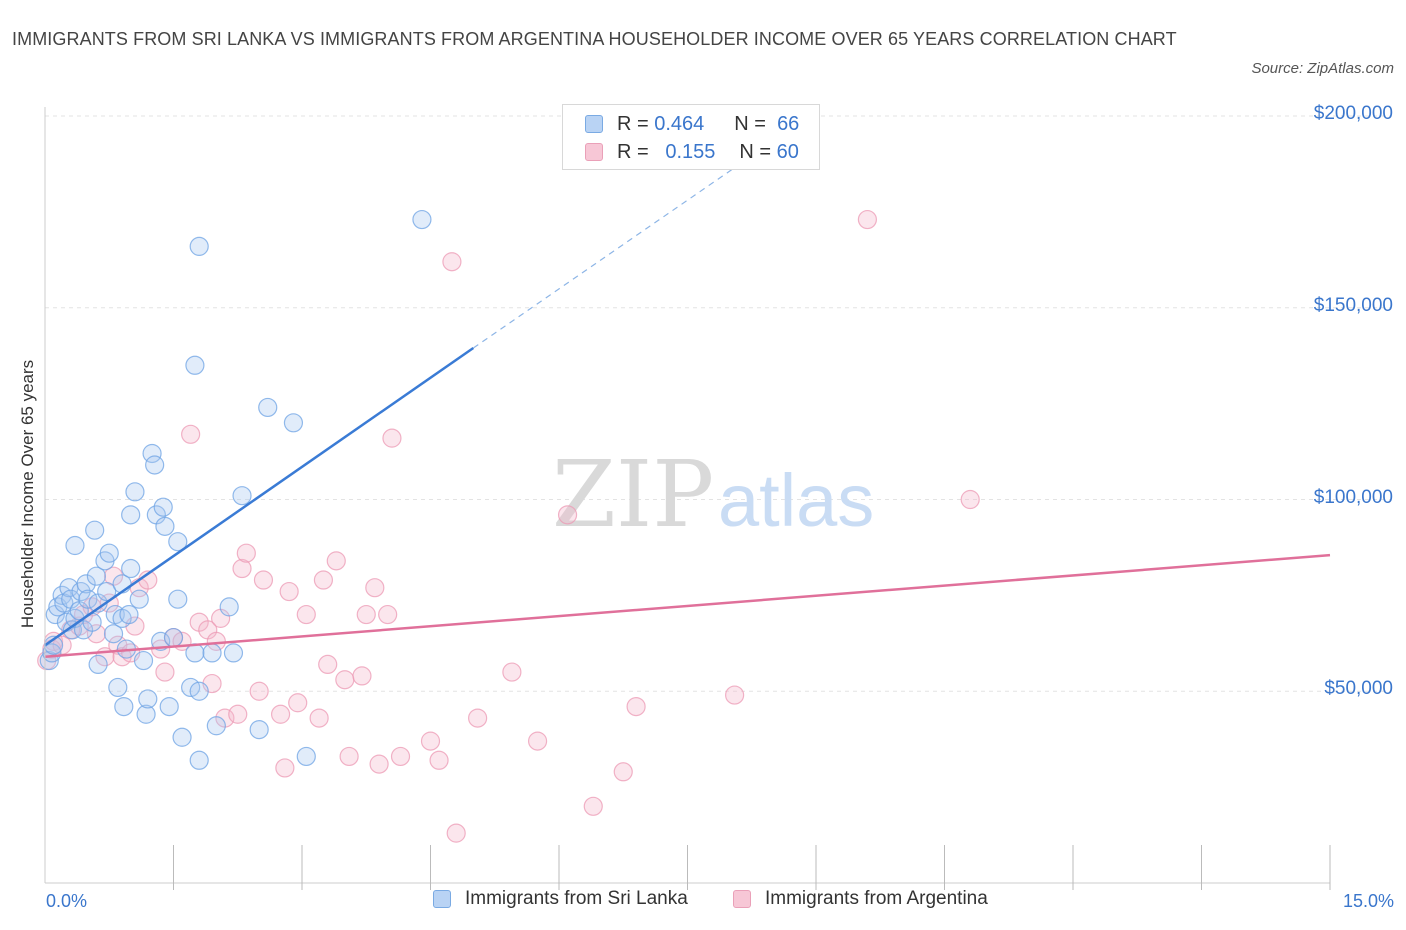  I want to click on bottom-legend-swatch-blue, so click(442, 899).